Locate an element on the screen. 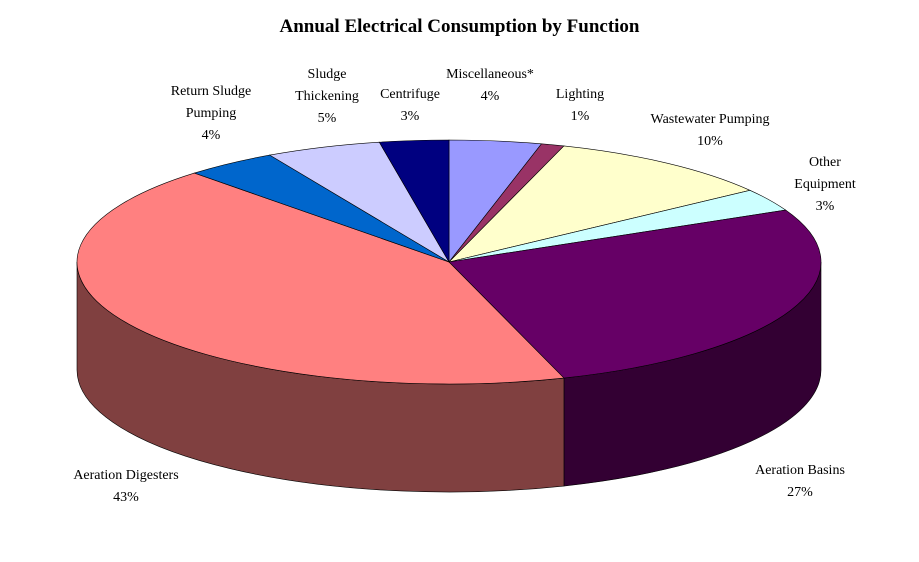 This screenshot has height=562, width=919. label-name: Sludge Thickening is located at coordinates (327, 85).